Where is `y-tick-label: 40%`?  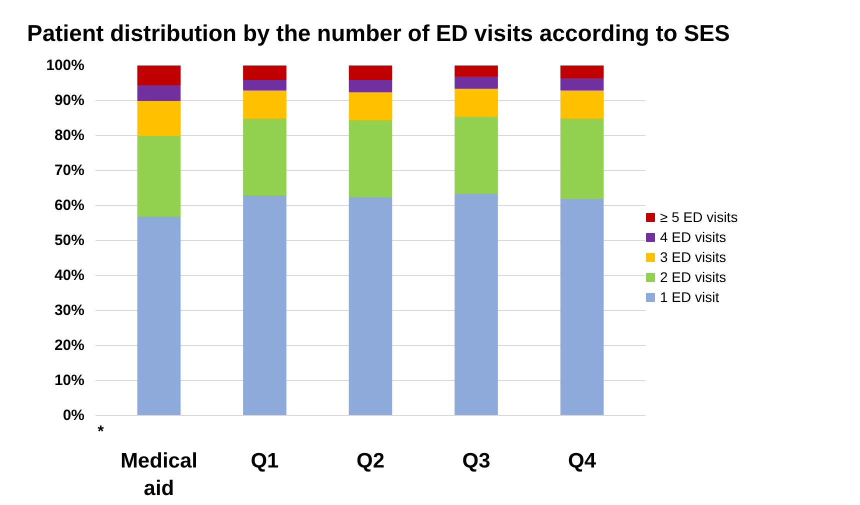 y-tick-label: 40% is located at coordinates (69, 275).